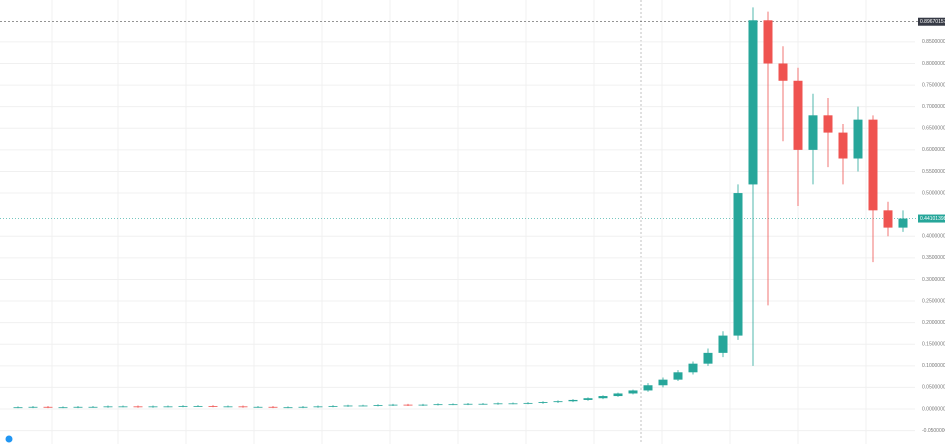  I want to click on high-label-bg, so click(931, 21).